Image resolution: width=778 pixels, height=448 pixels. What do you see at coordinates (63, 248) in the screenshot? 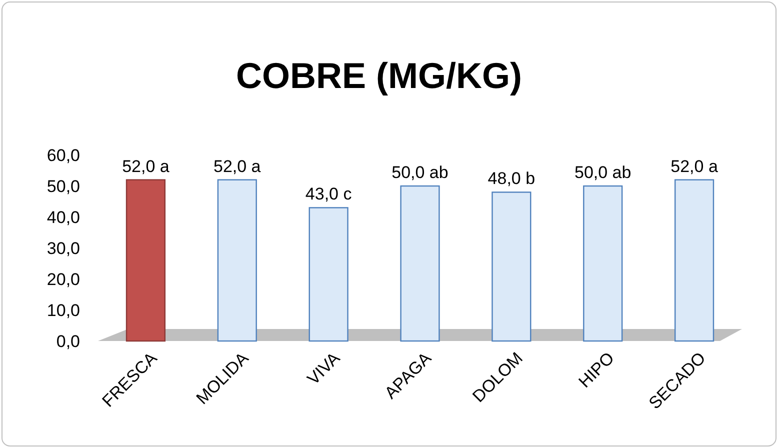
I see `y-tick-label: 30,0` at bounding box center [63, 248].